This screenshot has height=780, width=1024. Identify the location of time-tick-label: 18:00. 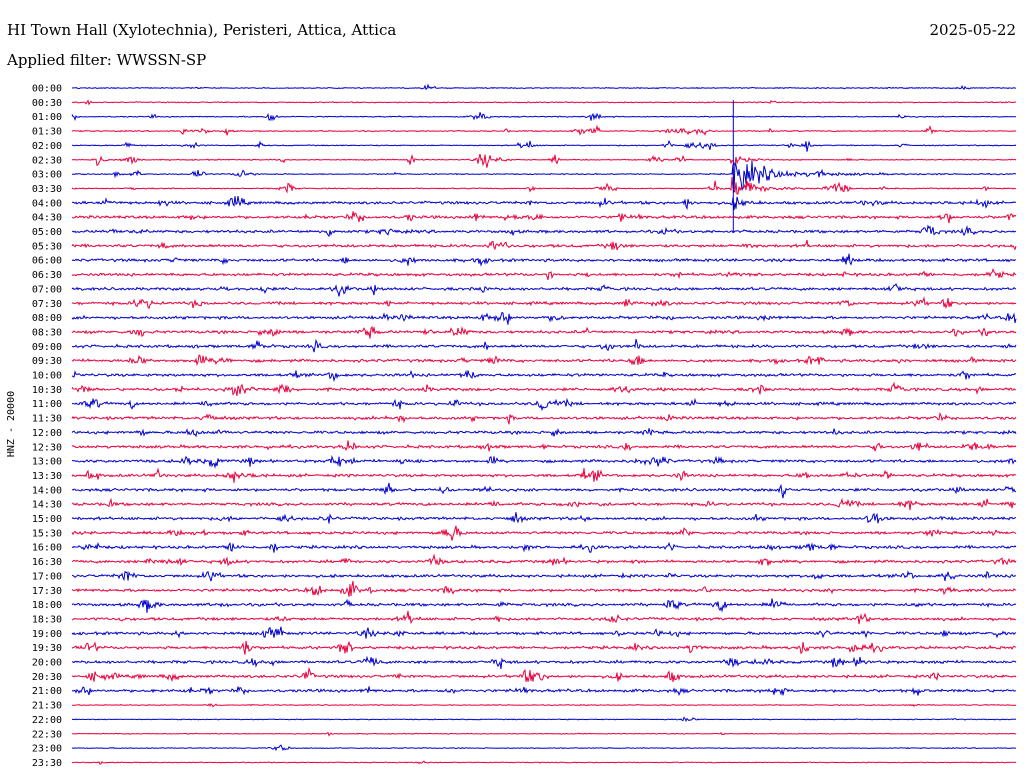
(47, 605).